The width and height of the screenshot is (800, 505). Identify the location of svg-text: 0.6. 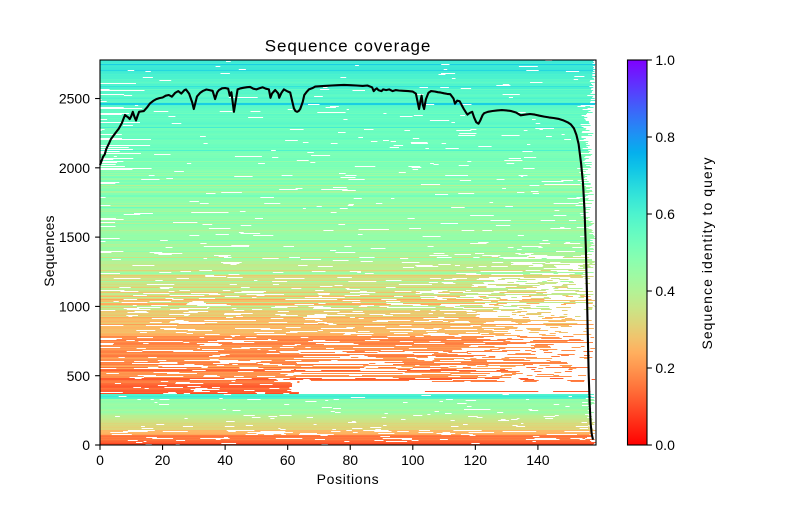
(665, 214).